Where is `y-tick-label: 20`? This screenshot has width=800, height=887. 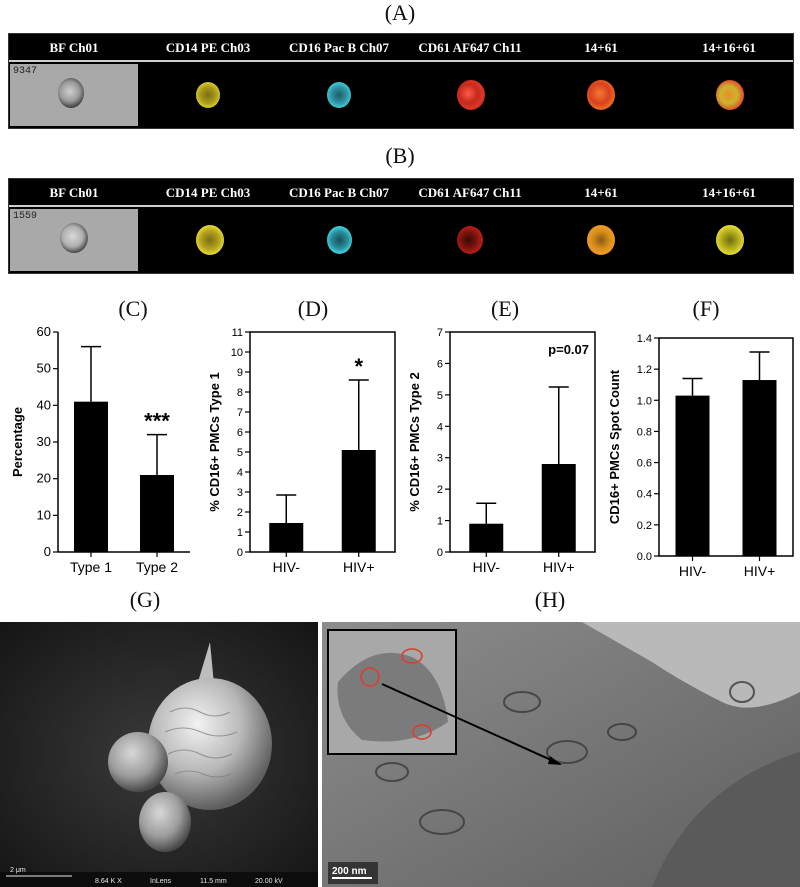 y-tick-label: 20 is located at coordinates (44, 478).